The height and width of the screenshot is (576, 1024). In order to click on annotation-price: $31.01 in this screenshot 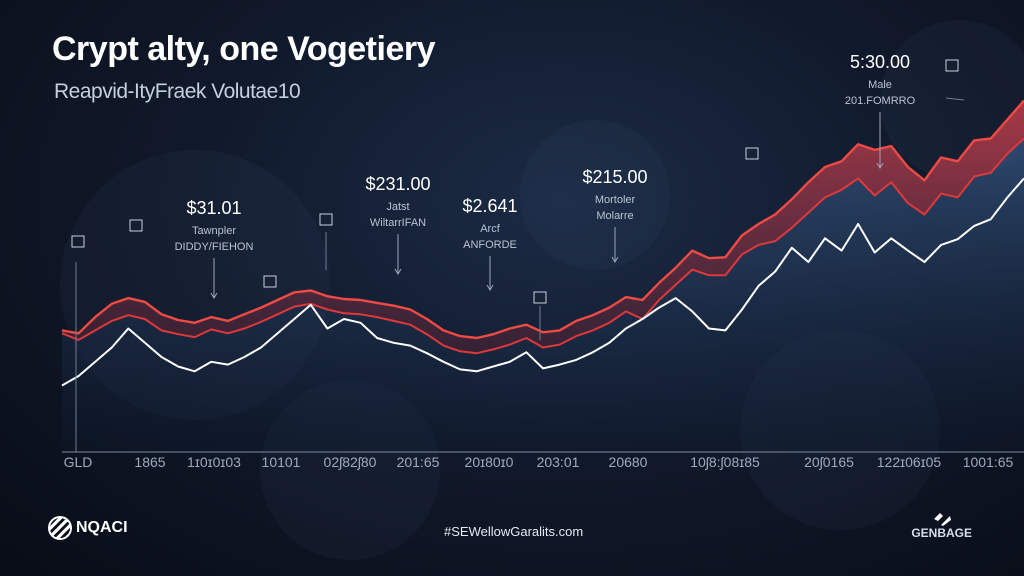, I will do `click(213, 208)`.